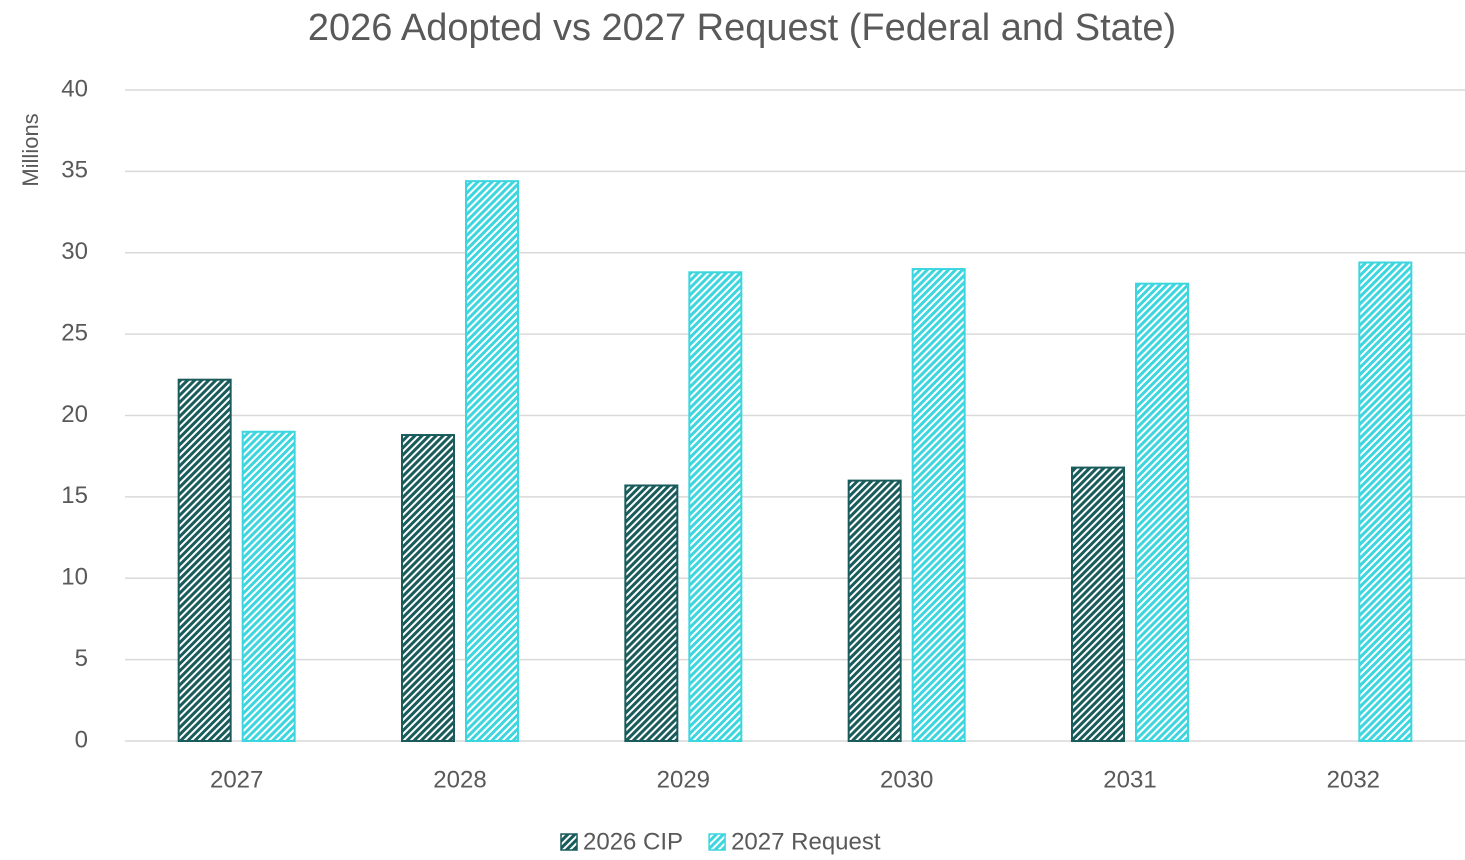 The image size is (1465, 860). What do you see at coordinates (806, 841) in the screenshot?
I see `legend-label: 2027 Request` at bounding box center [806, 841].